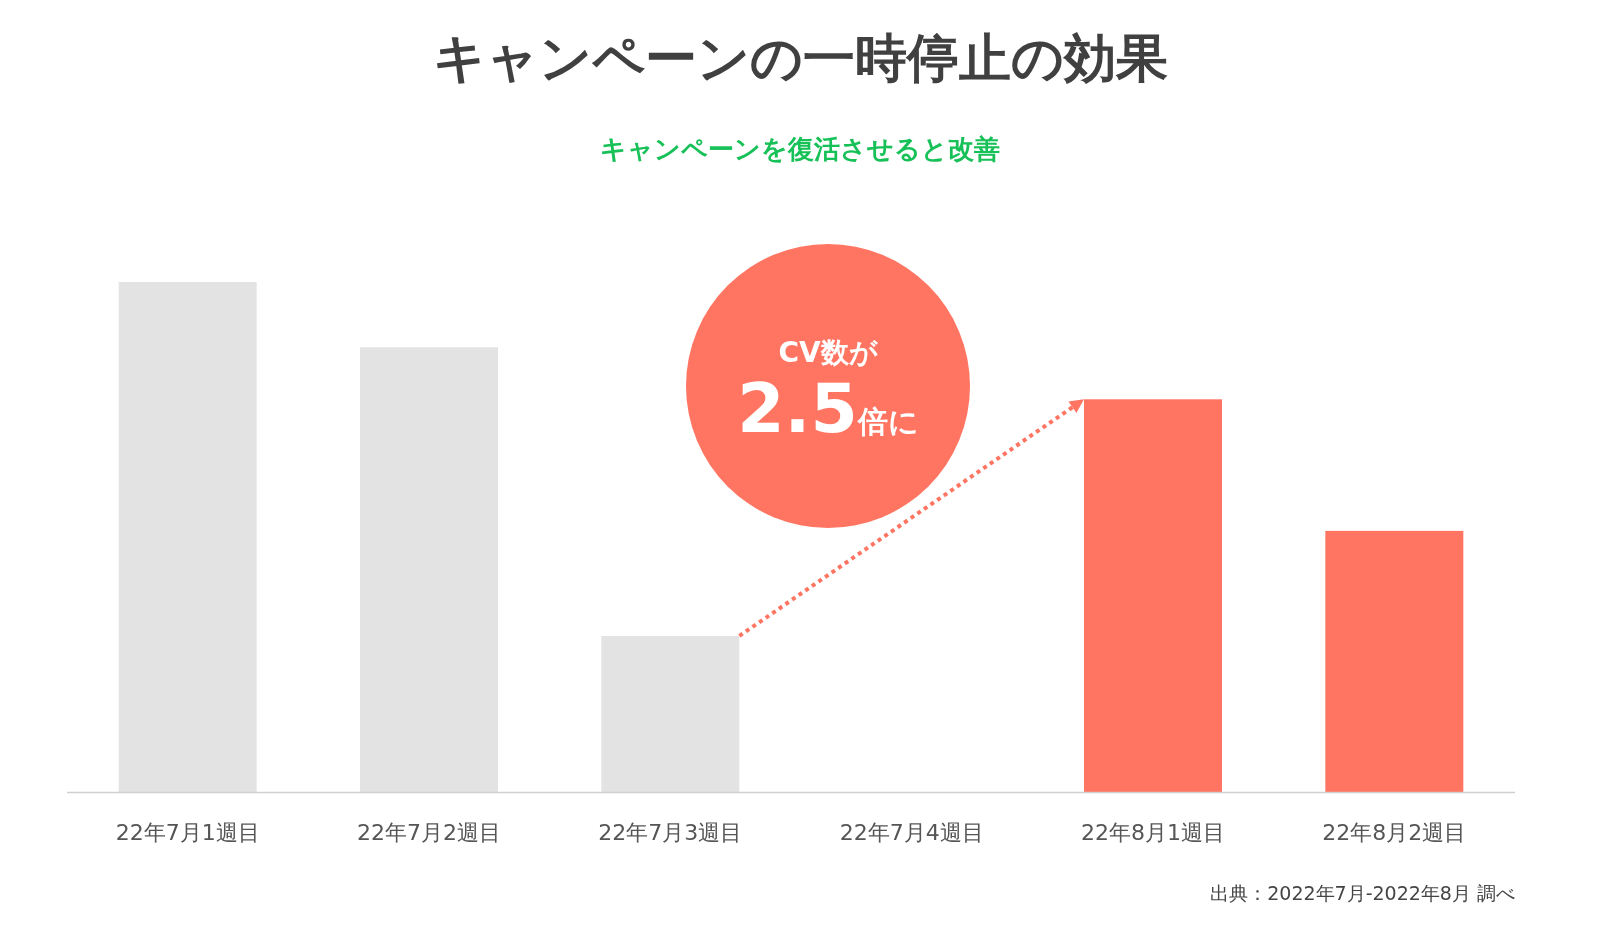  What do you see at coordinates (800, 149) in the screenshot?
I see `chart-subtitle: キャンペーンを復活させると改善` at bounding box center [800, 149].